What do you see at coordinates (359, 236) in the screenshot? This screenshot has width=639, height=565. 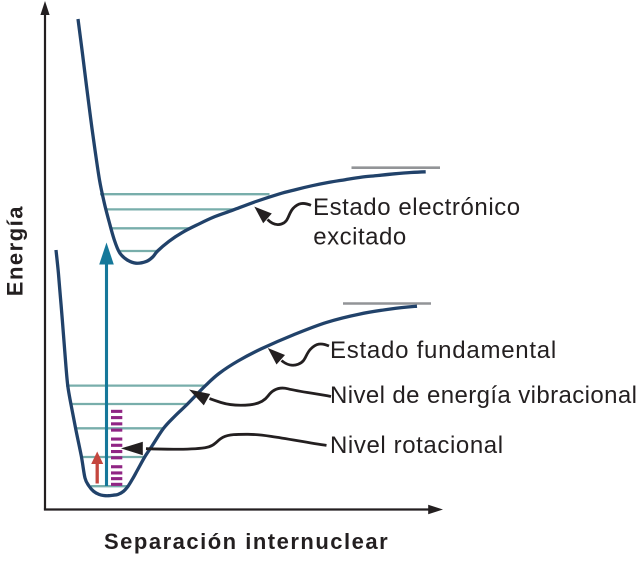 I see `svg-text: excitado` at bounding box center [359, 236].